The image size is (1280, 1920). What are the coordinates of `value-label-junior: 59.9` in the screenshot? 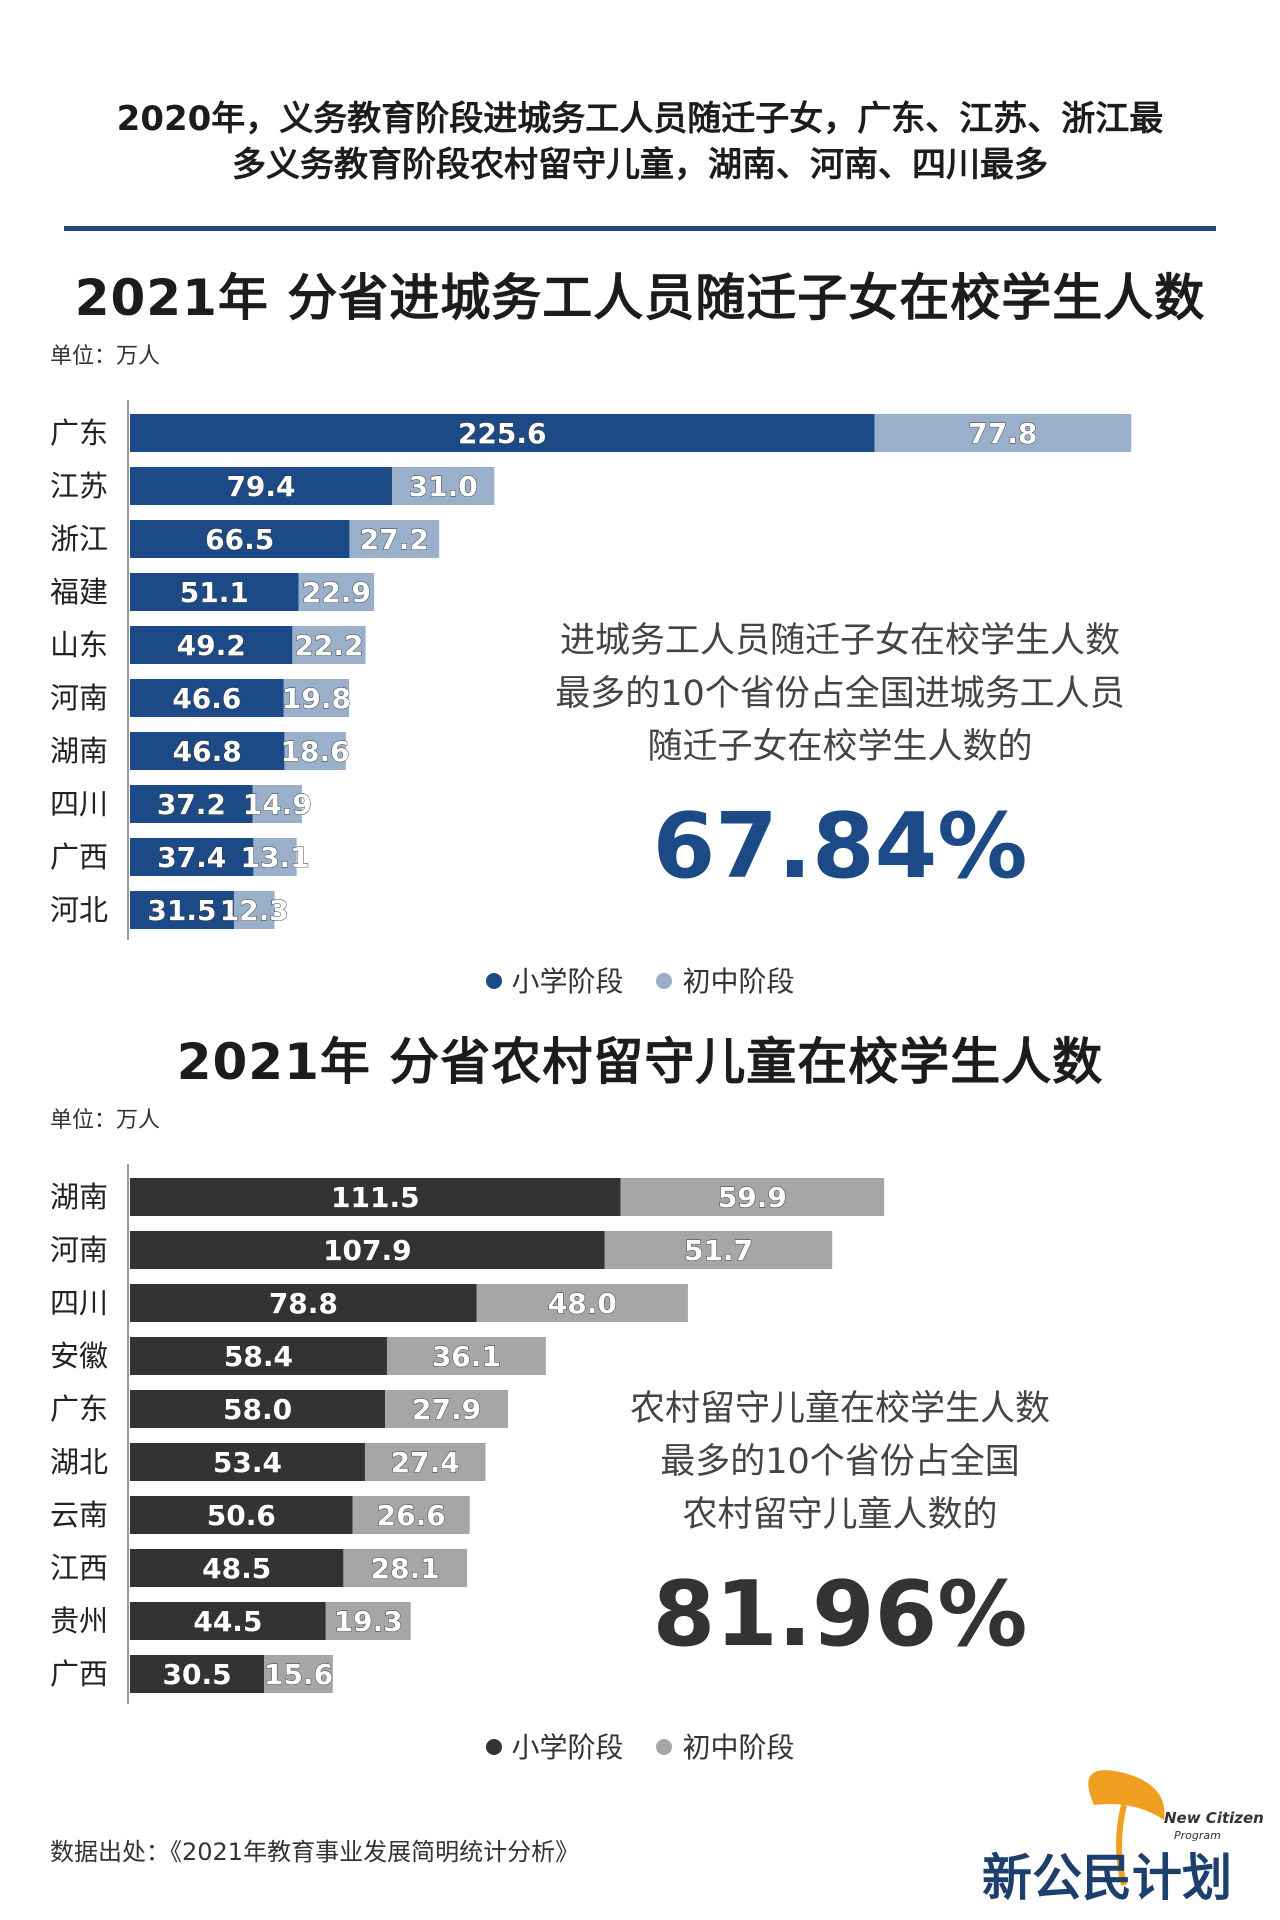 It's located at (752, 1197).